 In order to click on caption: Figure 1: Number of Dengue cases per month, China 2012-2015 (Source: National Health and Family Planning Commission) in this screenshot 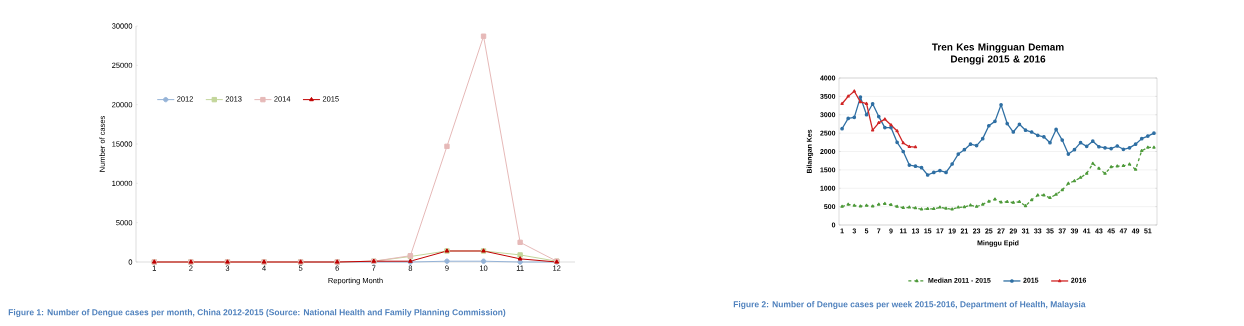, I will do `click(257, 313)`.